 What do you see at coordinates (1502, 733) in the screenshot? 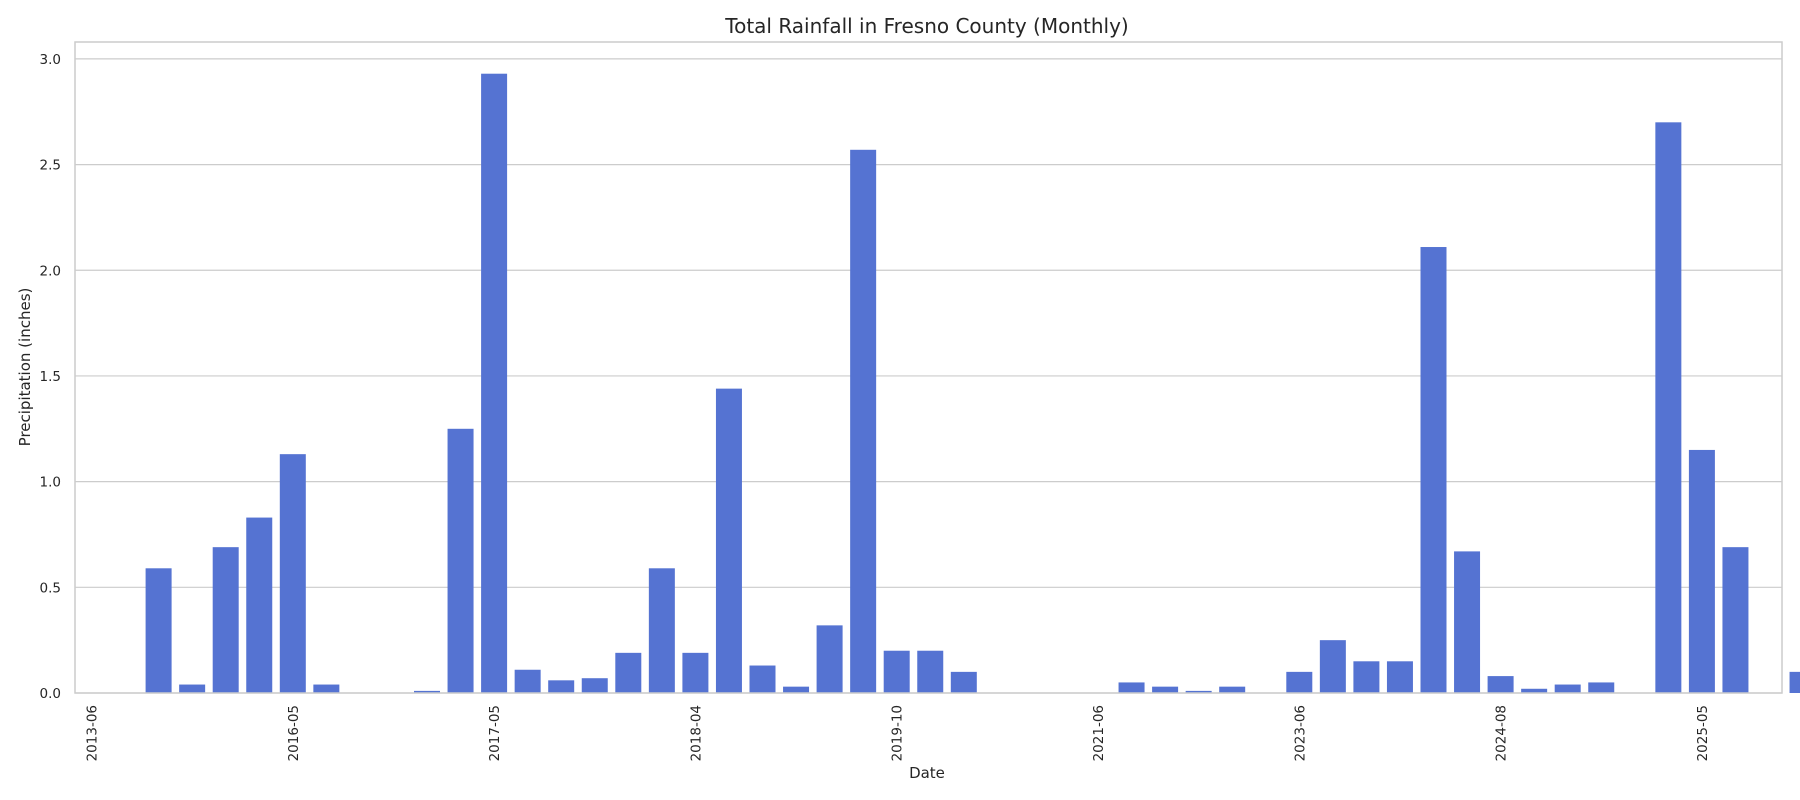
I see `x-tick-label: 2024-08` at bounding box center [1502, 733].